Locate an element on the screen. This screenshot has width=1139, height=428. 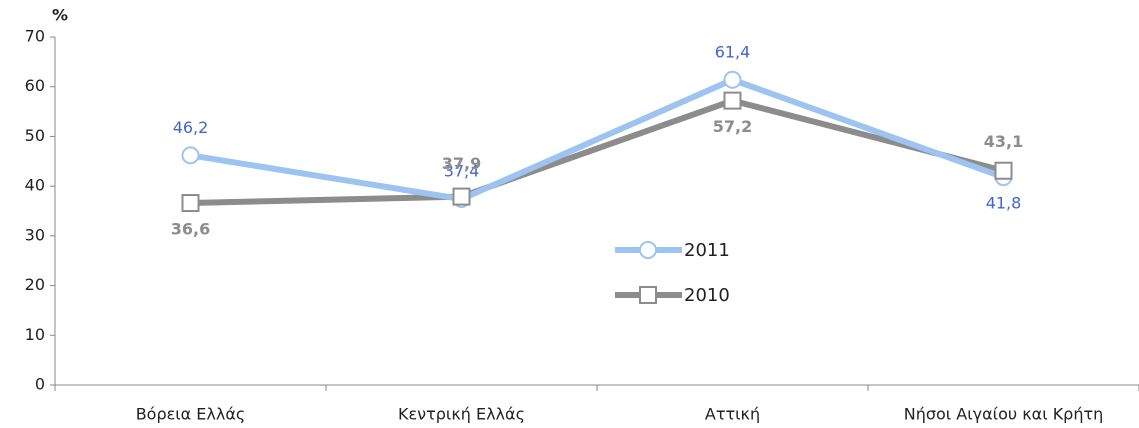
y-tick-label: 30 is located at coordinates (35, 234).